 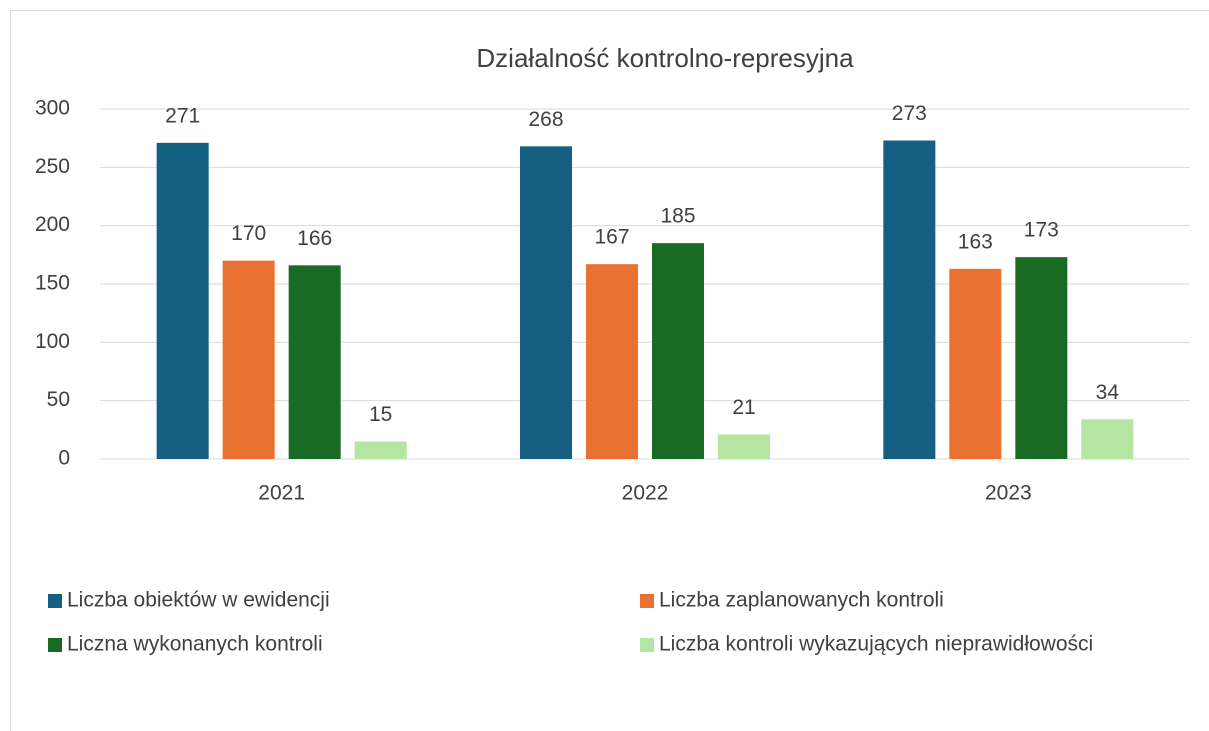 I want to click on legend-label: Liczba zaplanowanych kontroli, so click(x=801, y=600).